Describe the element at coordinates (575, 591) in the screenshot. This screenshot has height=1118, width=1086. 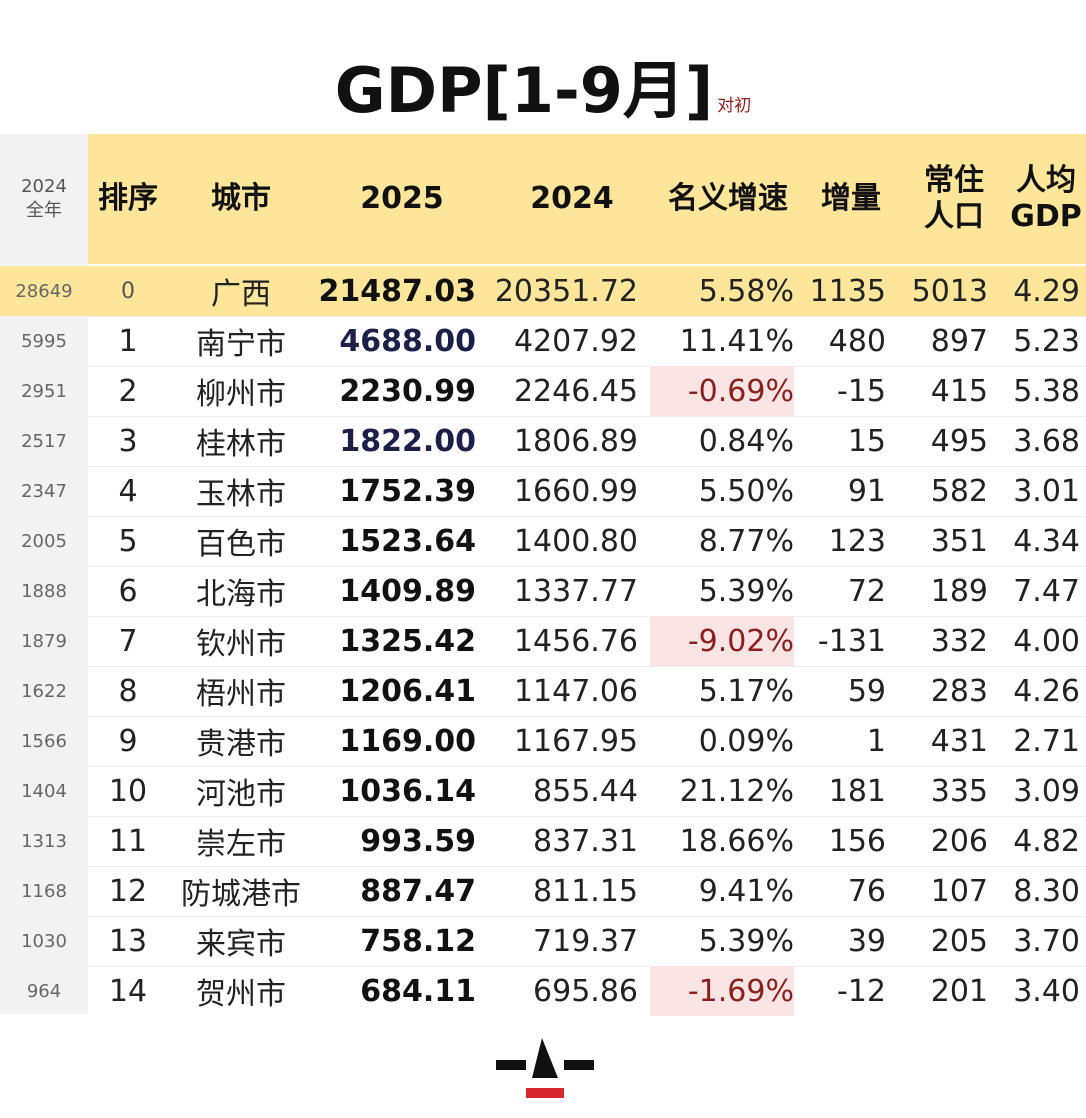
I see `cell-2024: 1337.77` at that location.